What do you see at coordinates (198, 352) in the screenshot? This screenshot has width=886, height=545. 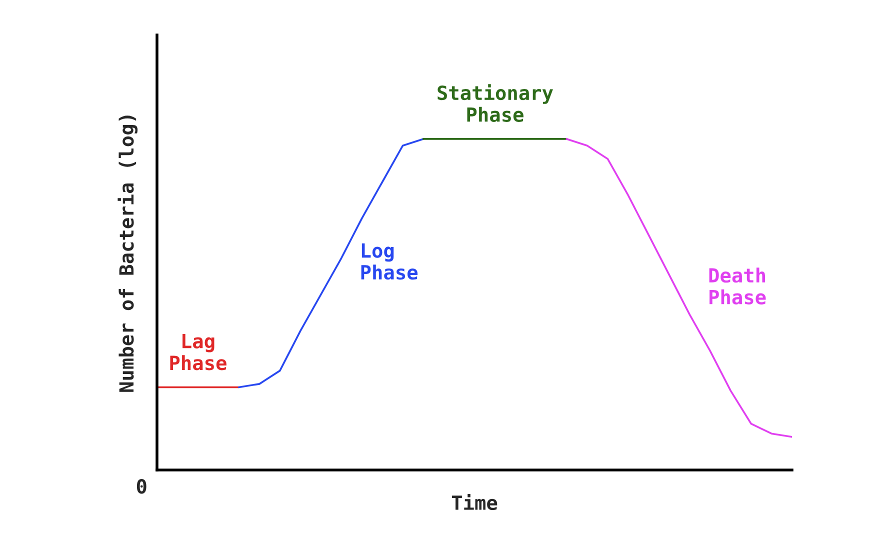 I see `series-label: Lag Phase` at bounding box center [198, 352].